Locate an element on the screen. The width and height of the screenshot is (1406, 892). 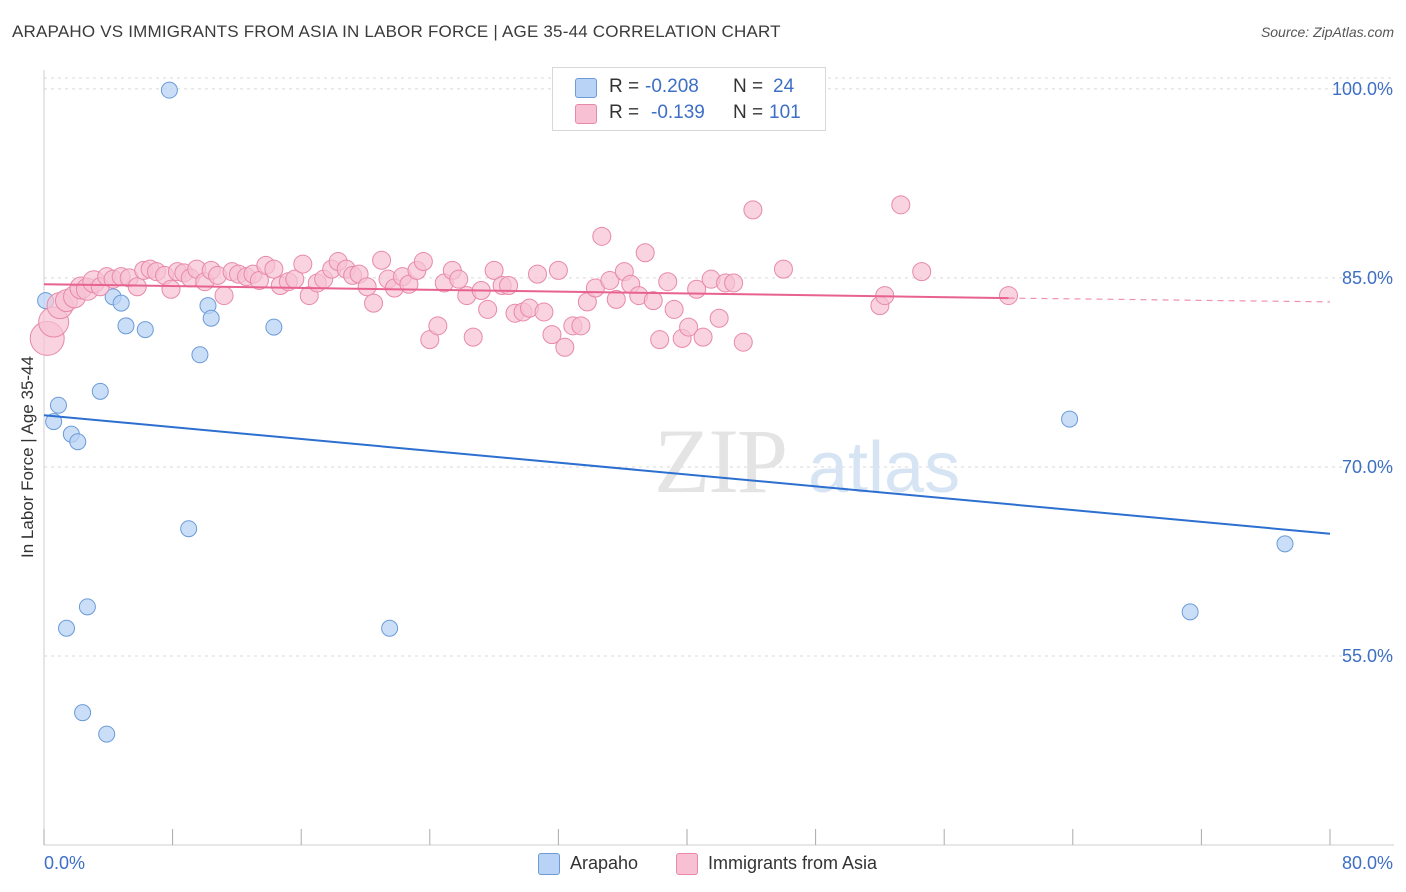
watermark-zip: ZIP is located at coordinates (720, 461).